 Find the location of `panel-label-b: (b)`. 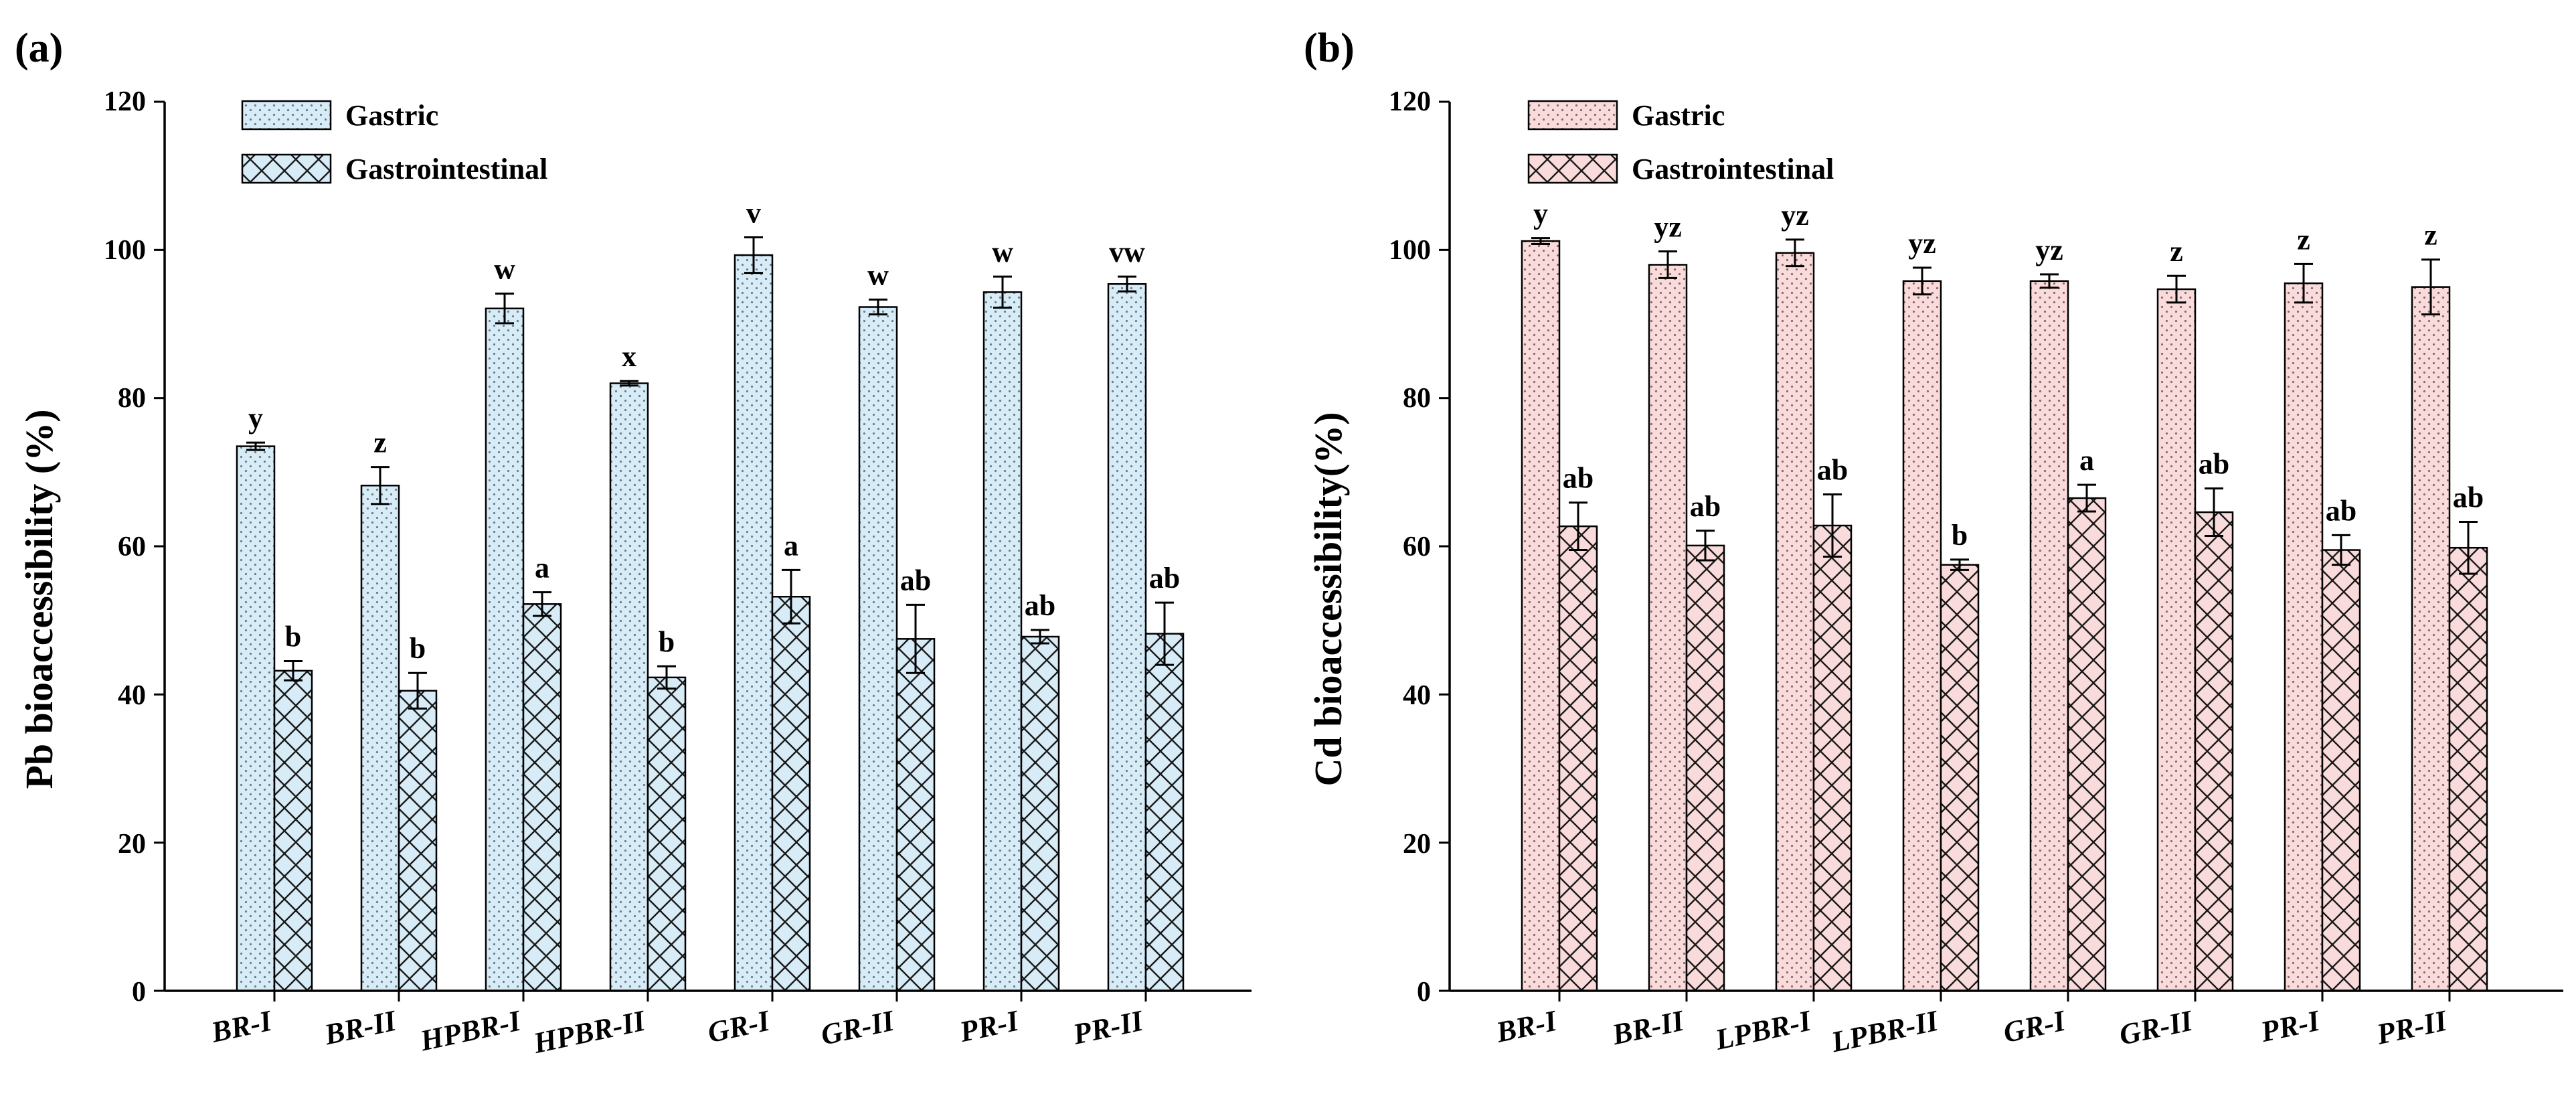

panel-label-b: (b) is located at coordinates (1329, 48).